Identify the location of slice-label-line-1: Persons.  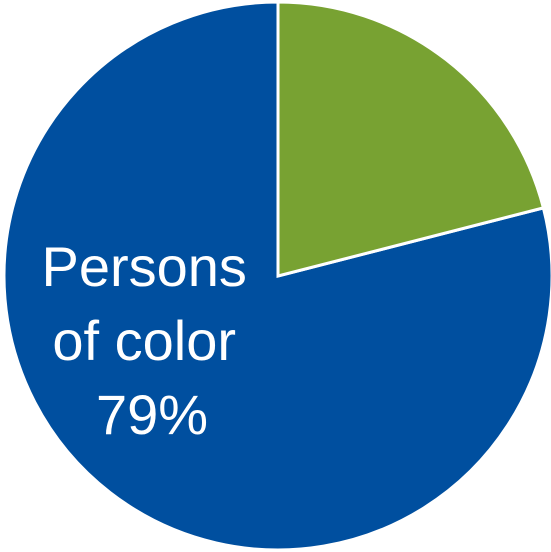
(144, 266).